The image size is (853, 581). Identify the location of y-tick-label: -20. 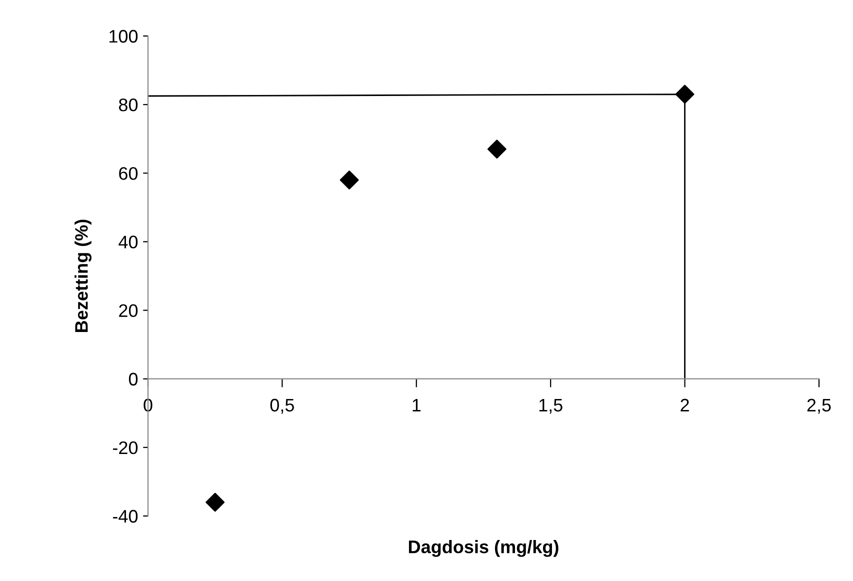
(125, 447).